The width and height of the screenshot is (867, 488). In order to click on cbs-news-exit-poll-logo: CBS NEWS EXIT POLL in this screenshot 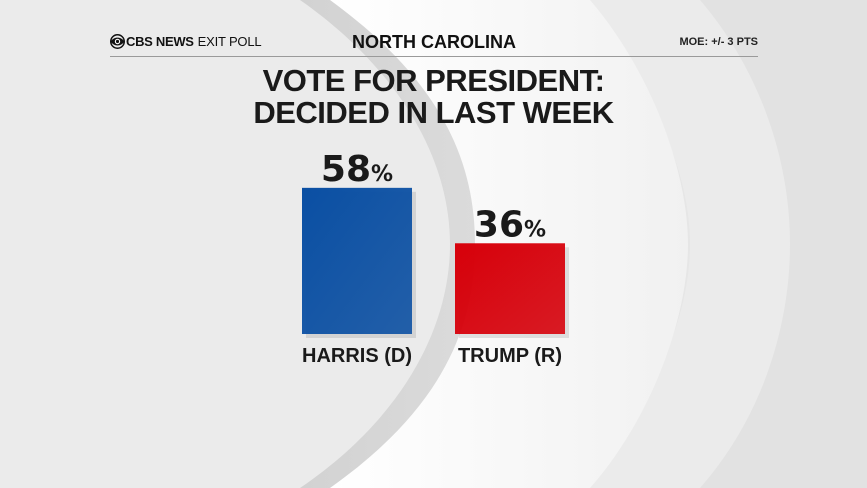, I will do `click(186, 41)`.